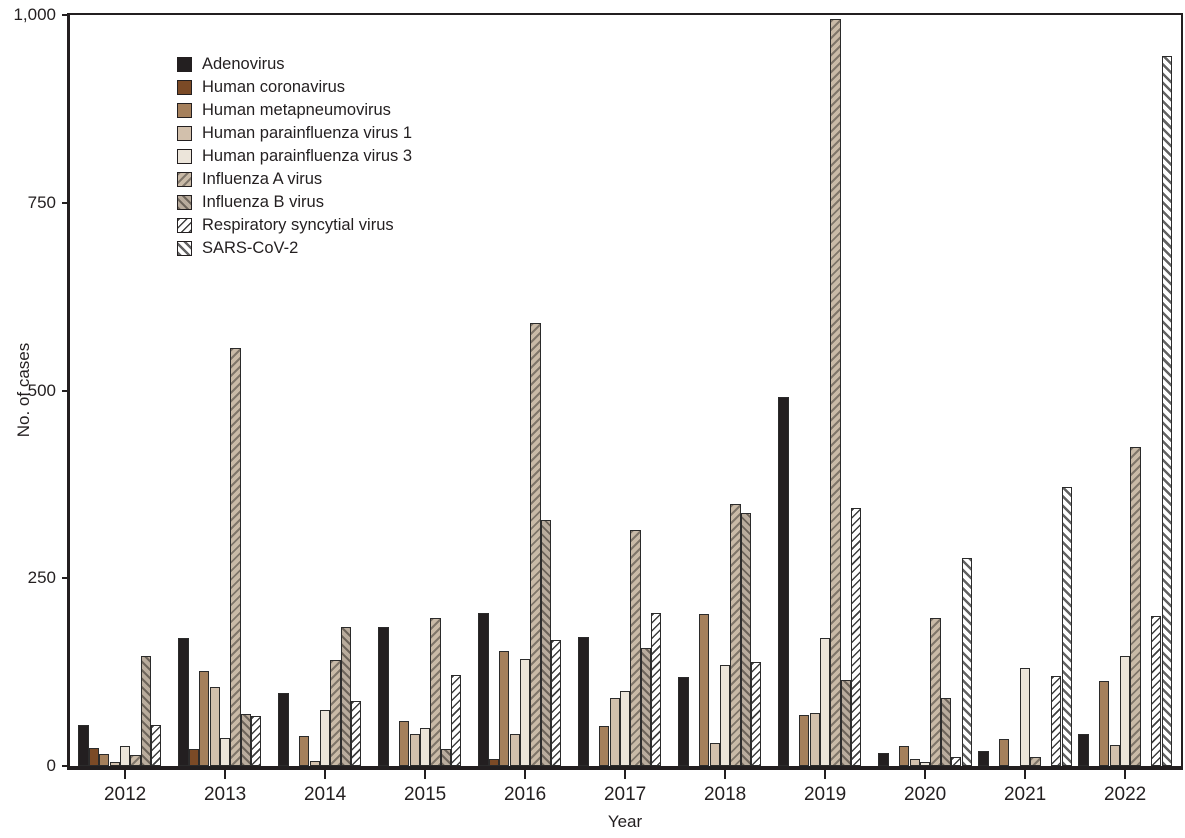 The width and height of the screenshot is (1185, 838). I want to click on legend-item: Human parainfluenza virus 1, so click(295, 132).